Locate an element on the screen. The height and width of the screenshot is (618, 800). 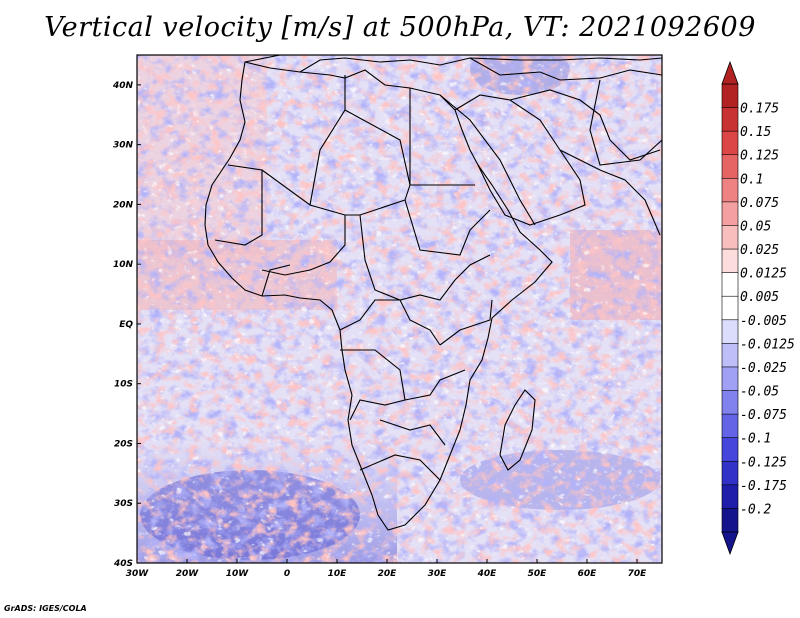
footer-credit: GrADS: IGES/COLA is located at coordinates (45, 608).